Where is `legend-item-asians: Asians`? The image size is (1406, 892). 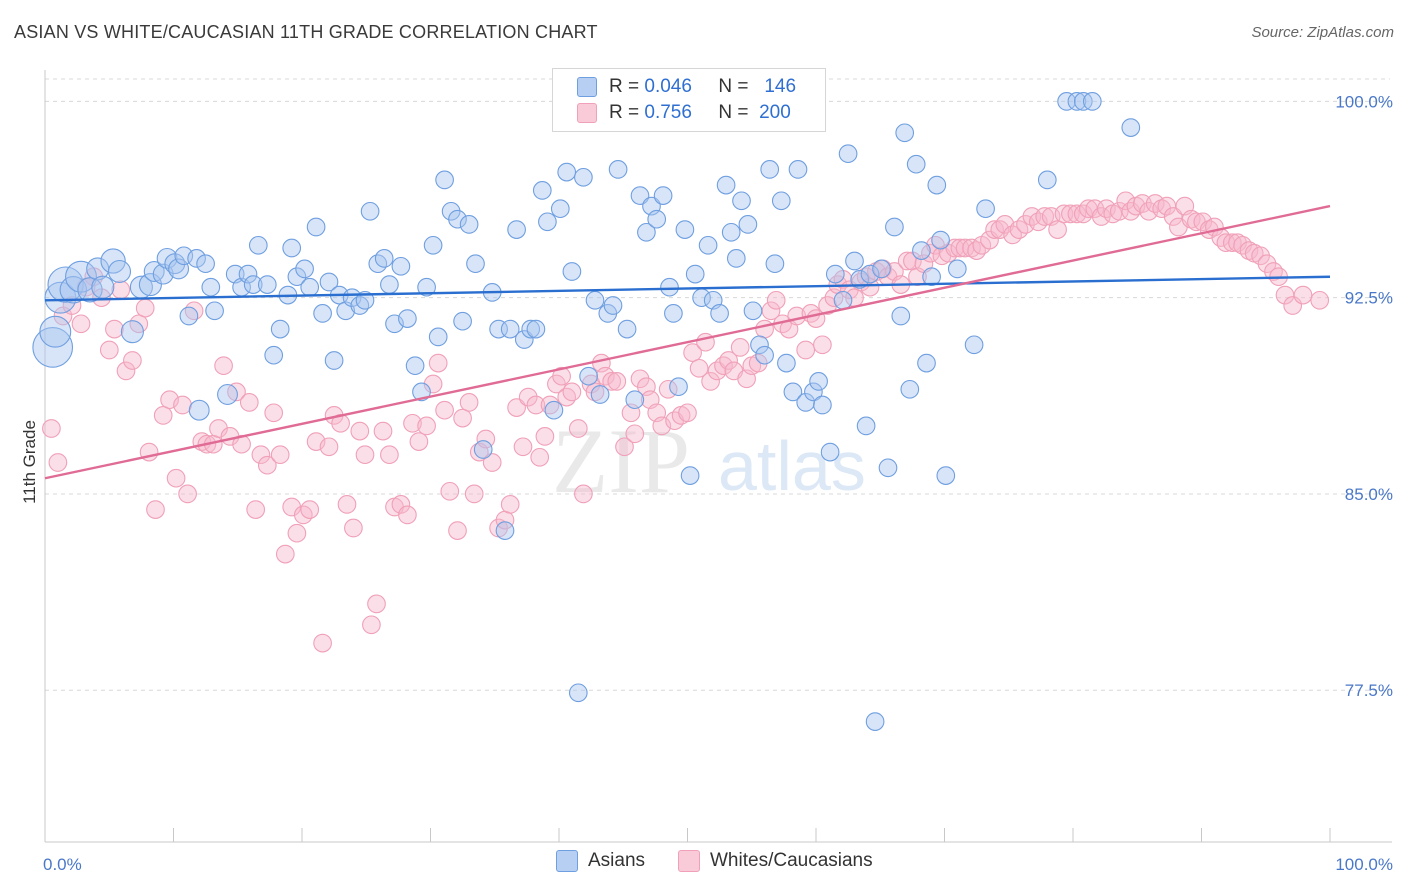 legend-item-asians: Asians is located at coordinates (600, 861).